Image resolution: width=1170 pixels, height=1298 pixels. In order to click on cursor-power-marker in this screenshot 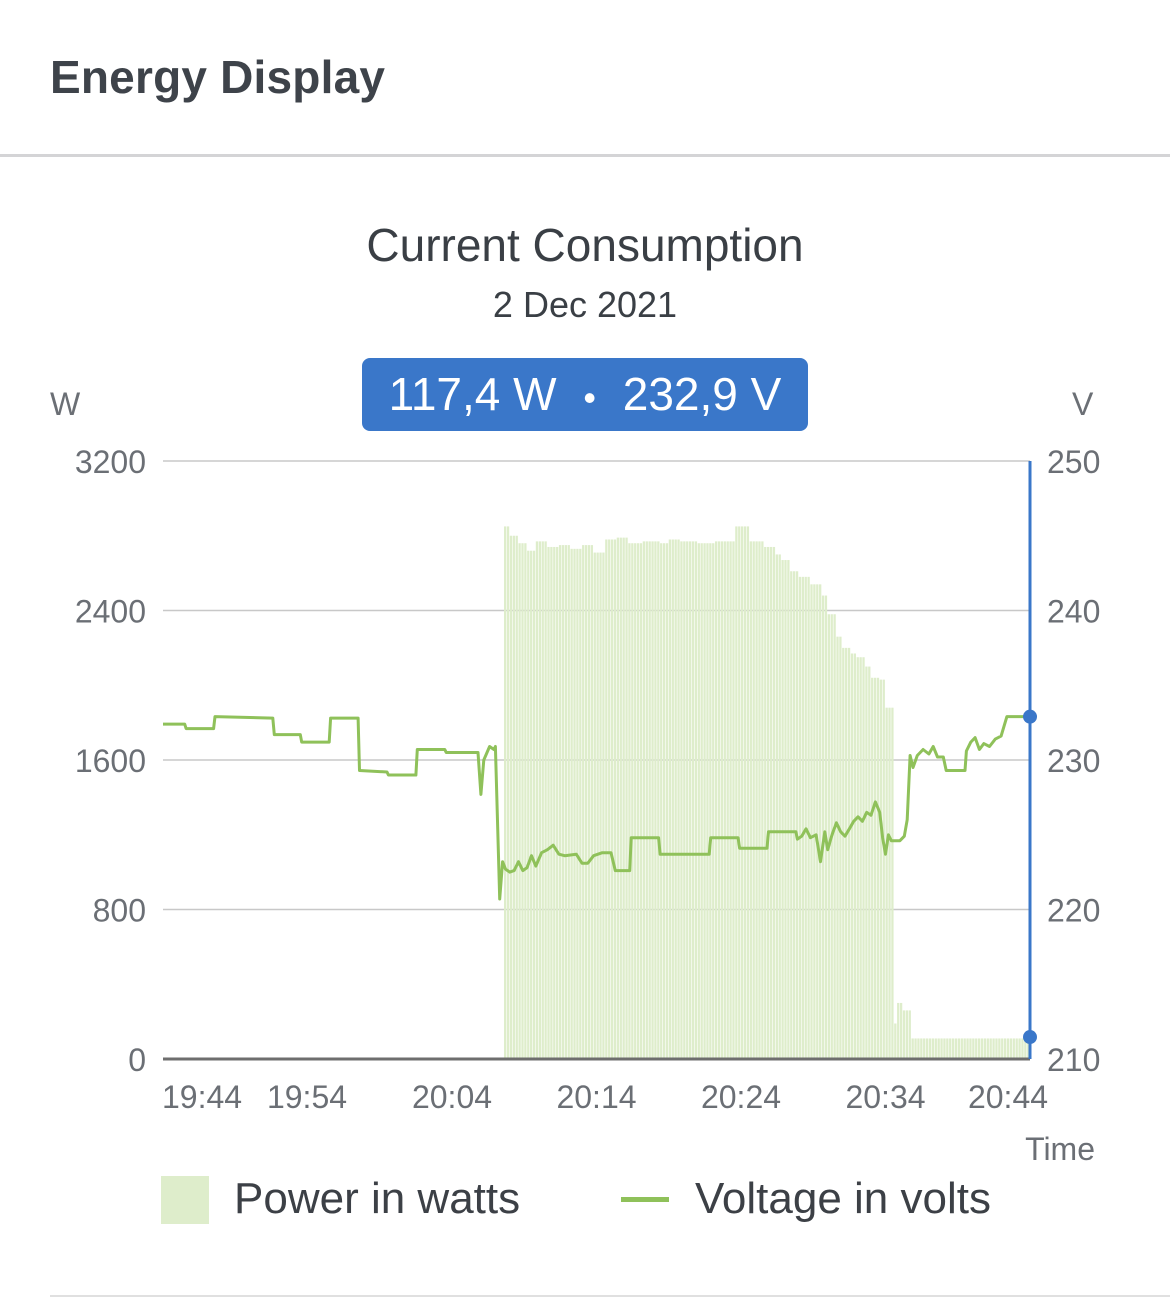, I will do `click(1030, 1037)`.